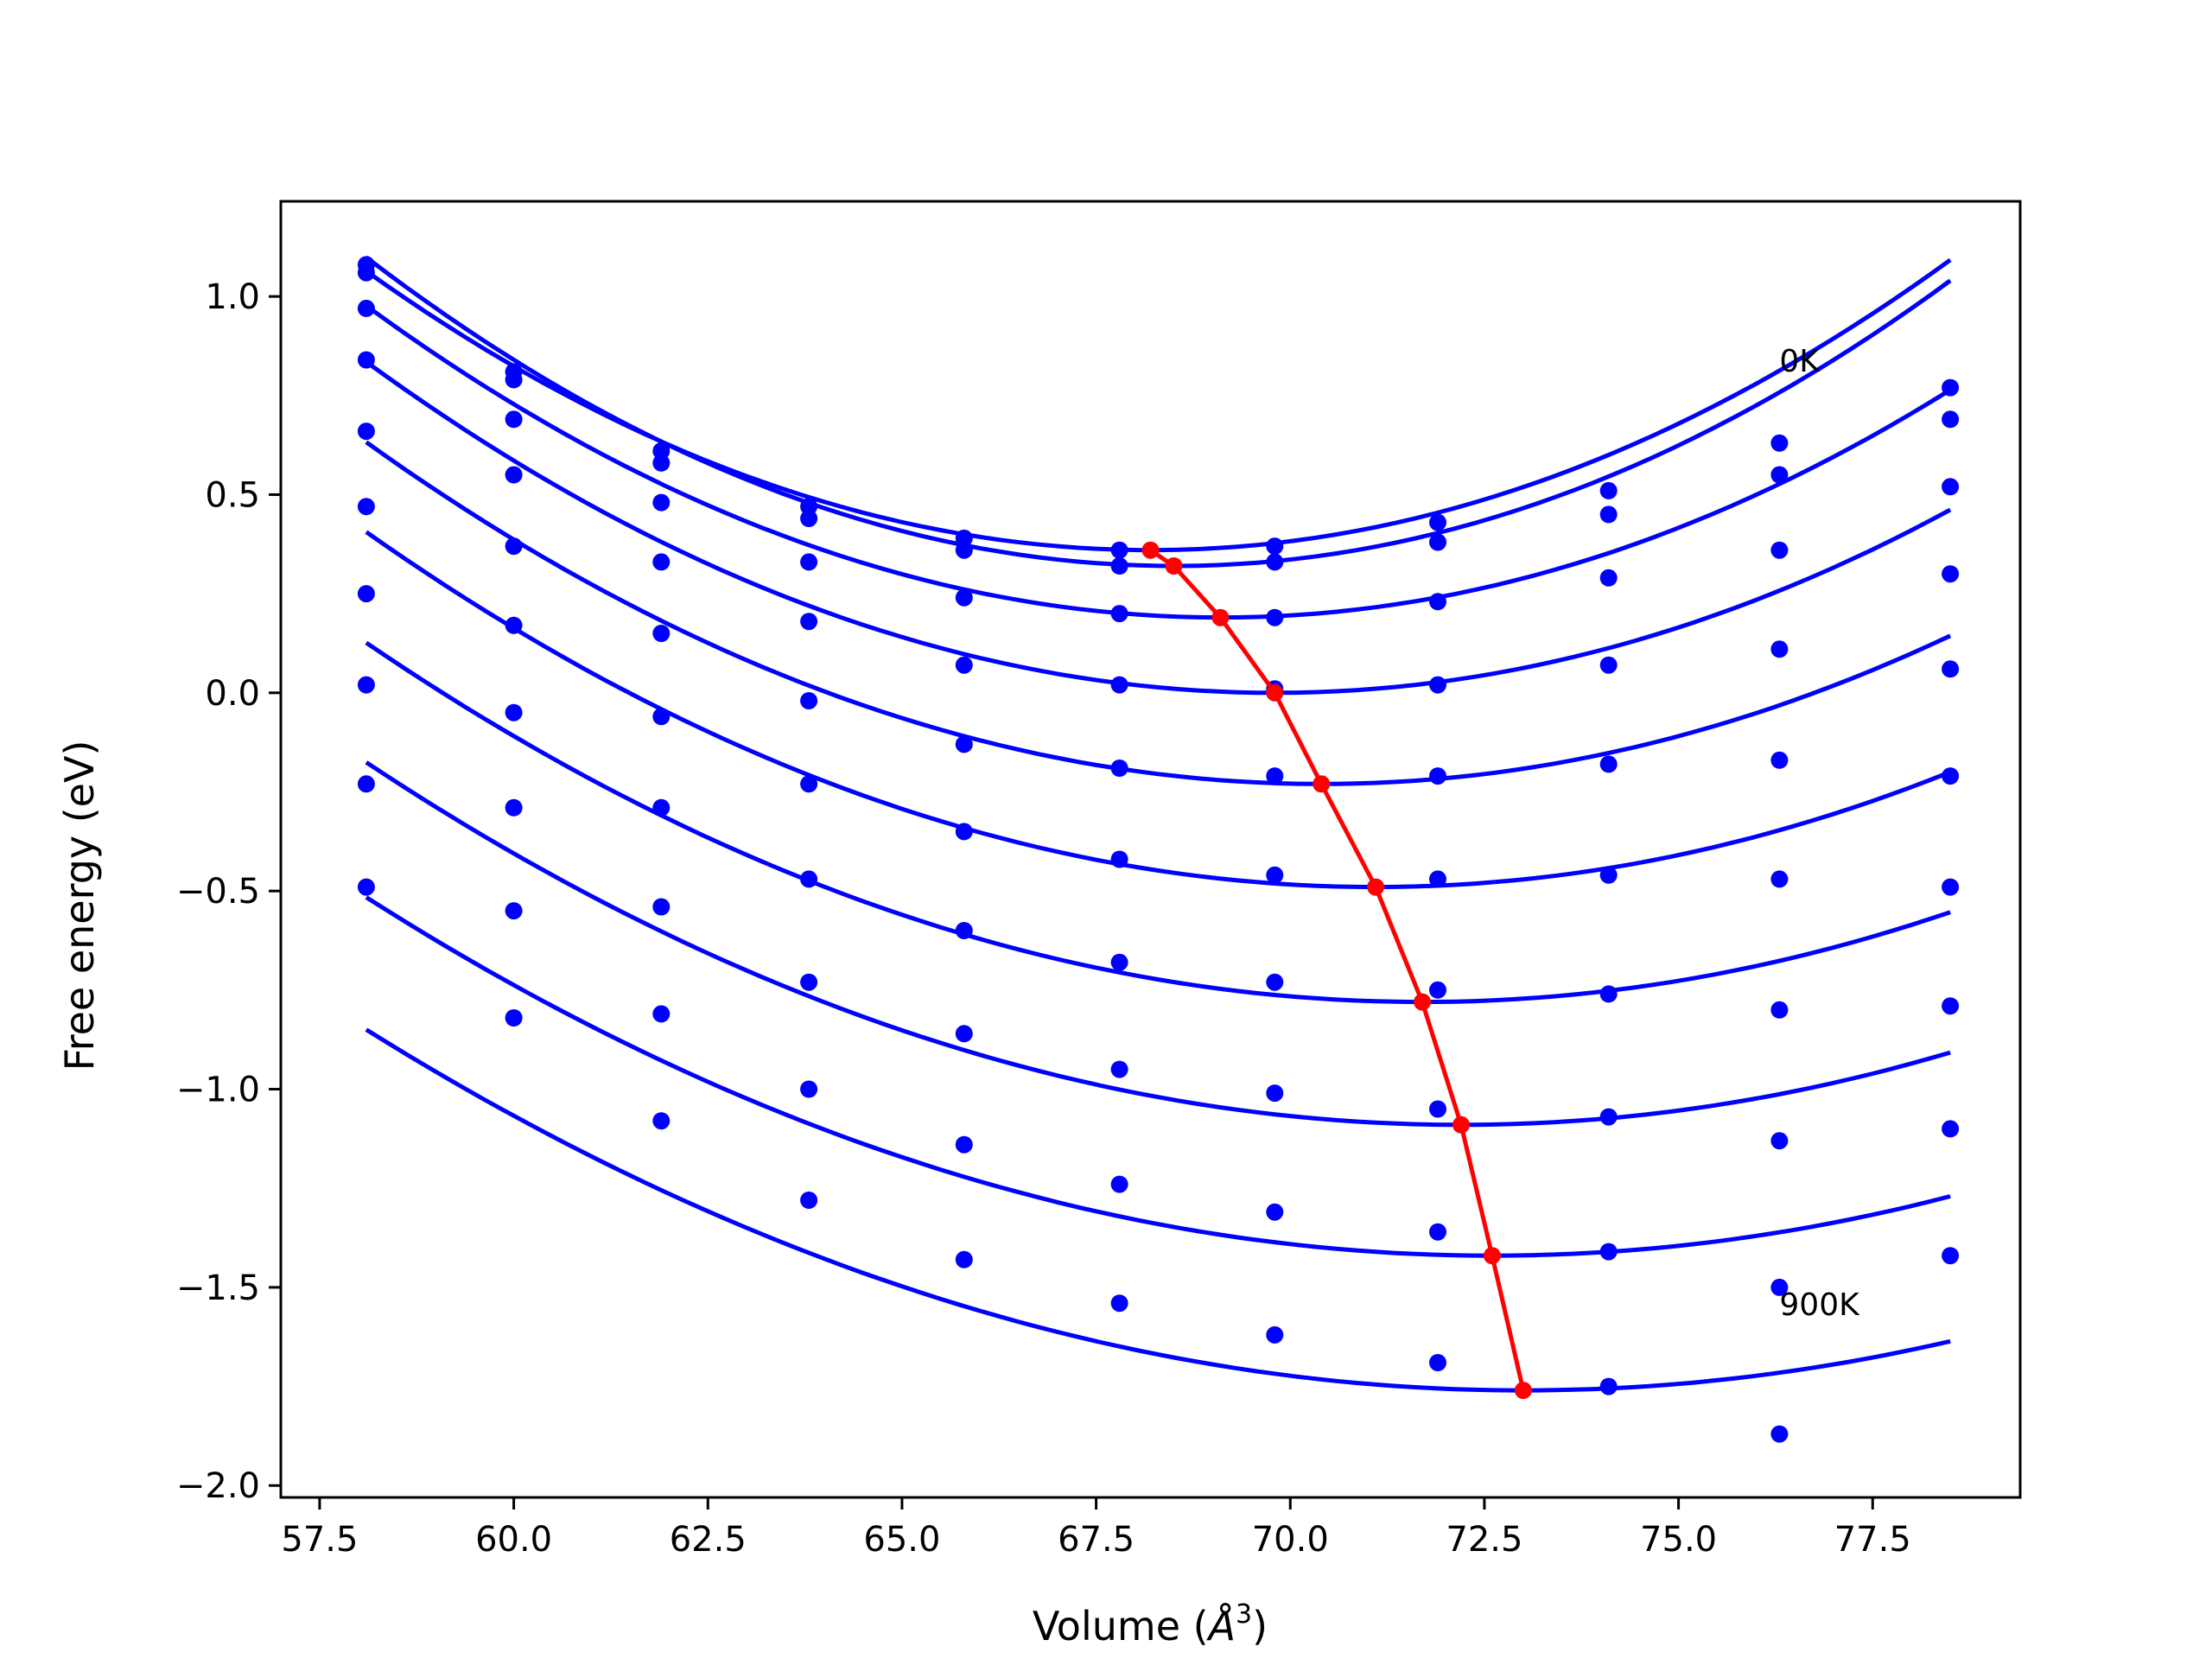  What do you see at coordinates (218, 1288) in the screenshot?
I see `y-tick-label: −1.5` at bounding box center [218, 1288].